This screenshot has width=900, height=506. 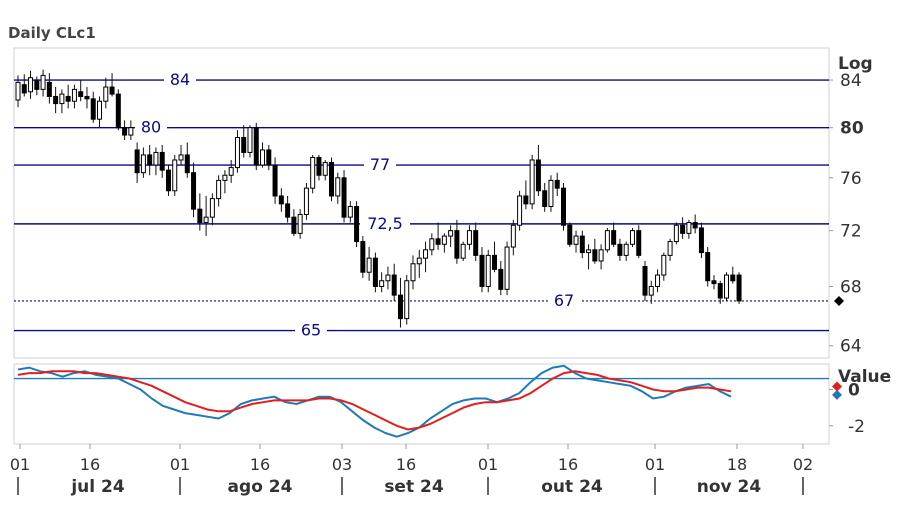 I want to click on level-label-72,5: 72,5, so click(x=385, y=223).